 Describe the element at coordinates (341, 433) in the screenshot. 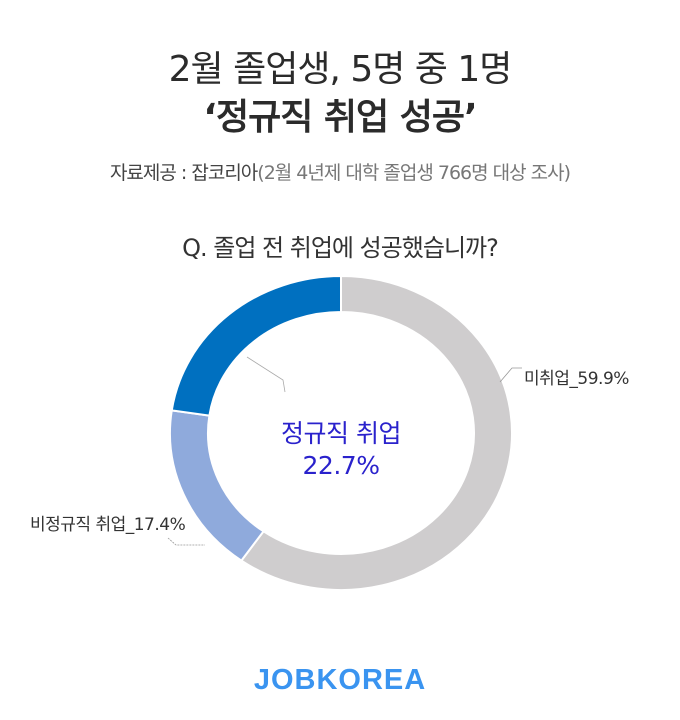

I see `center-label-name: 정규직 취업` at that location.